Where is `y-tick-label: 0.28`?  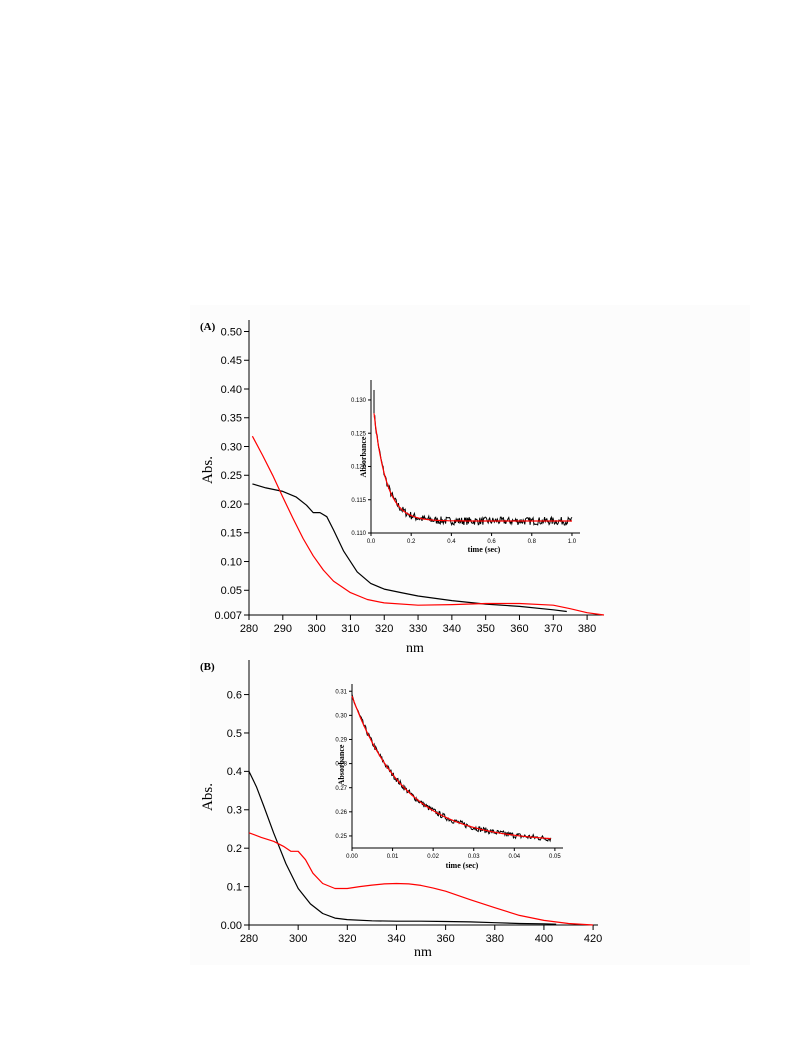
y-tick-label: 0.28 is located at coordinates (341, 765).